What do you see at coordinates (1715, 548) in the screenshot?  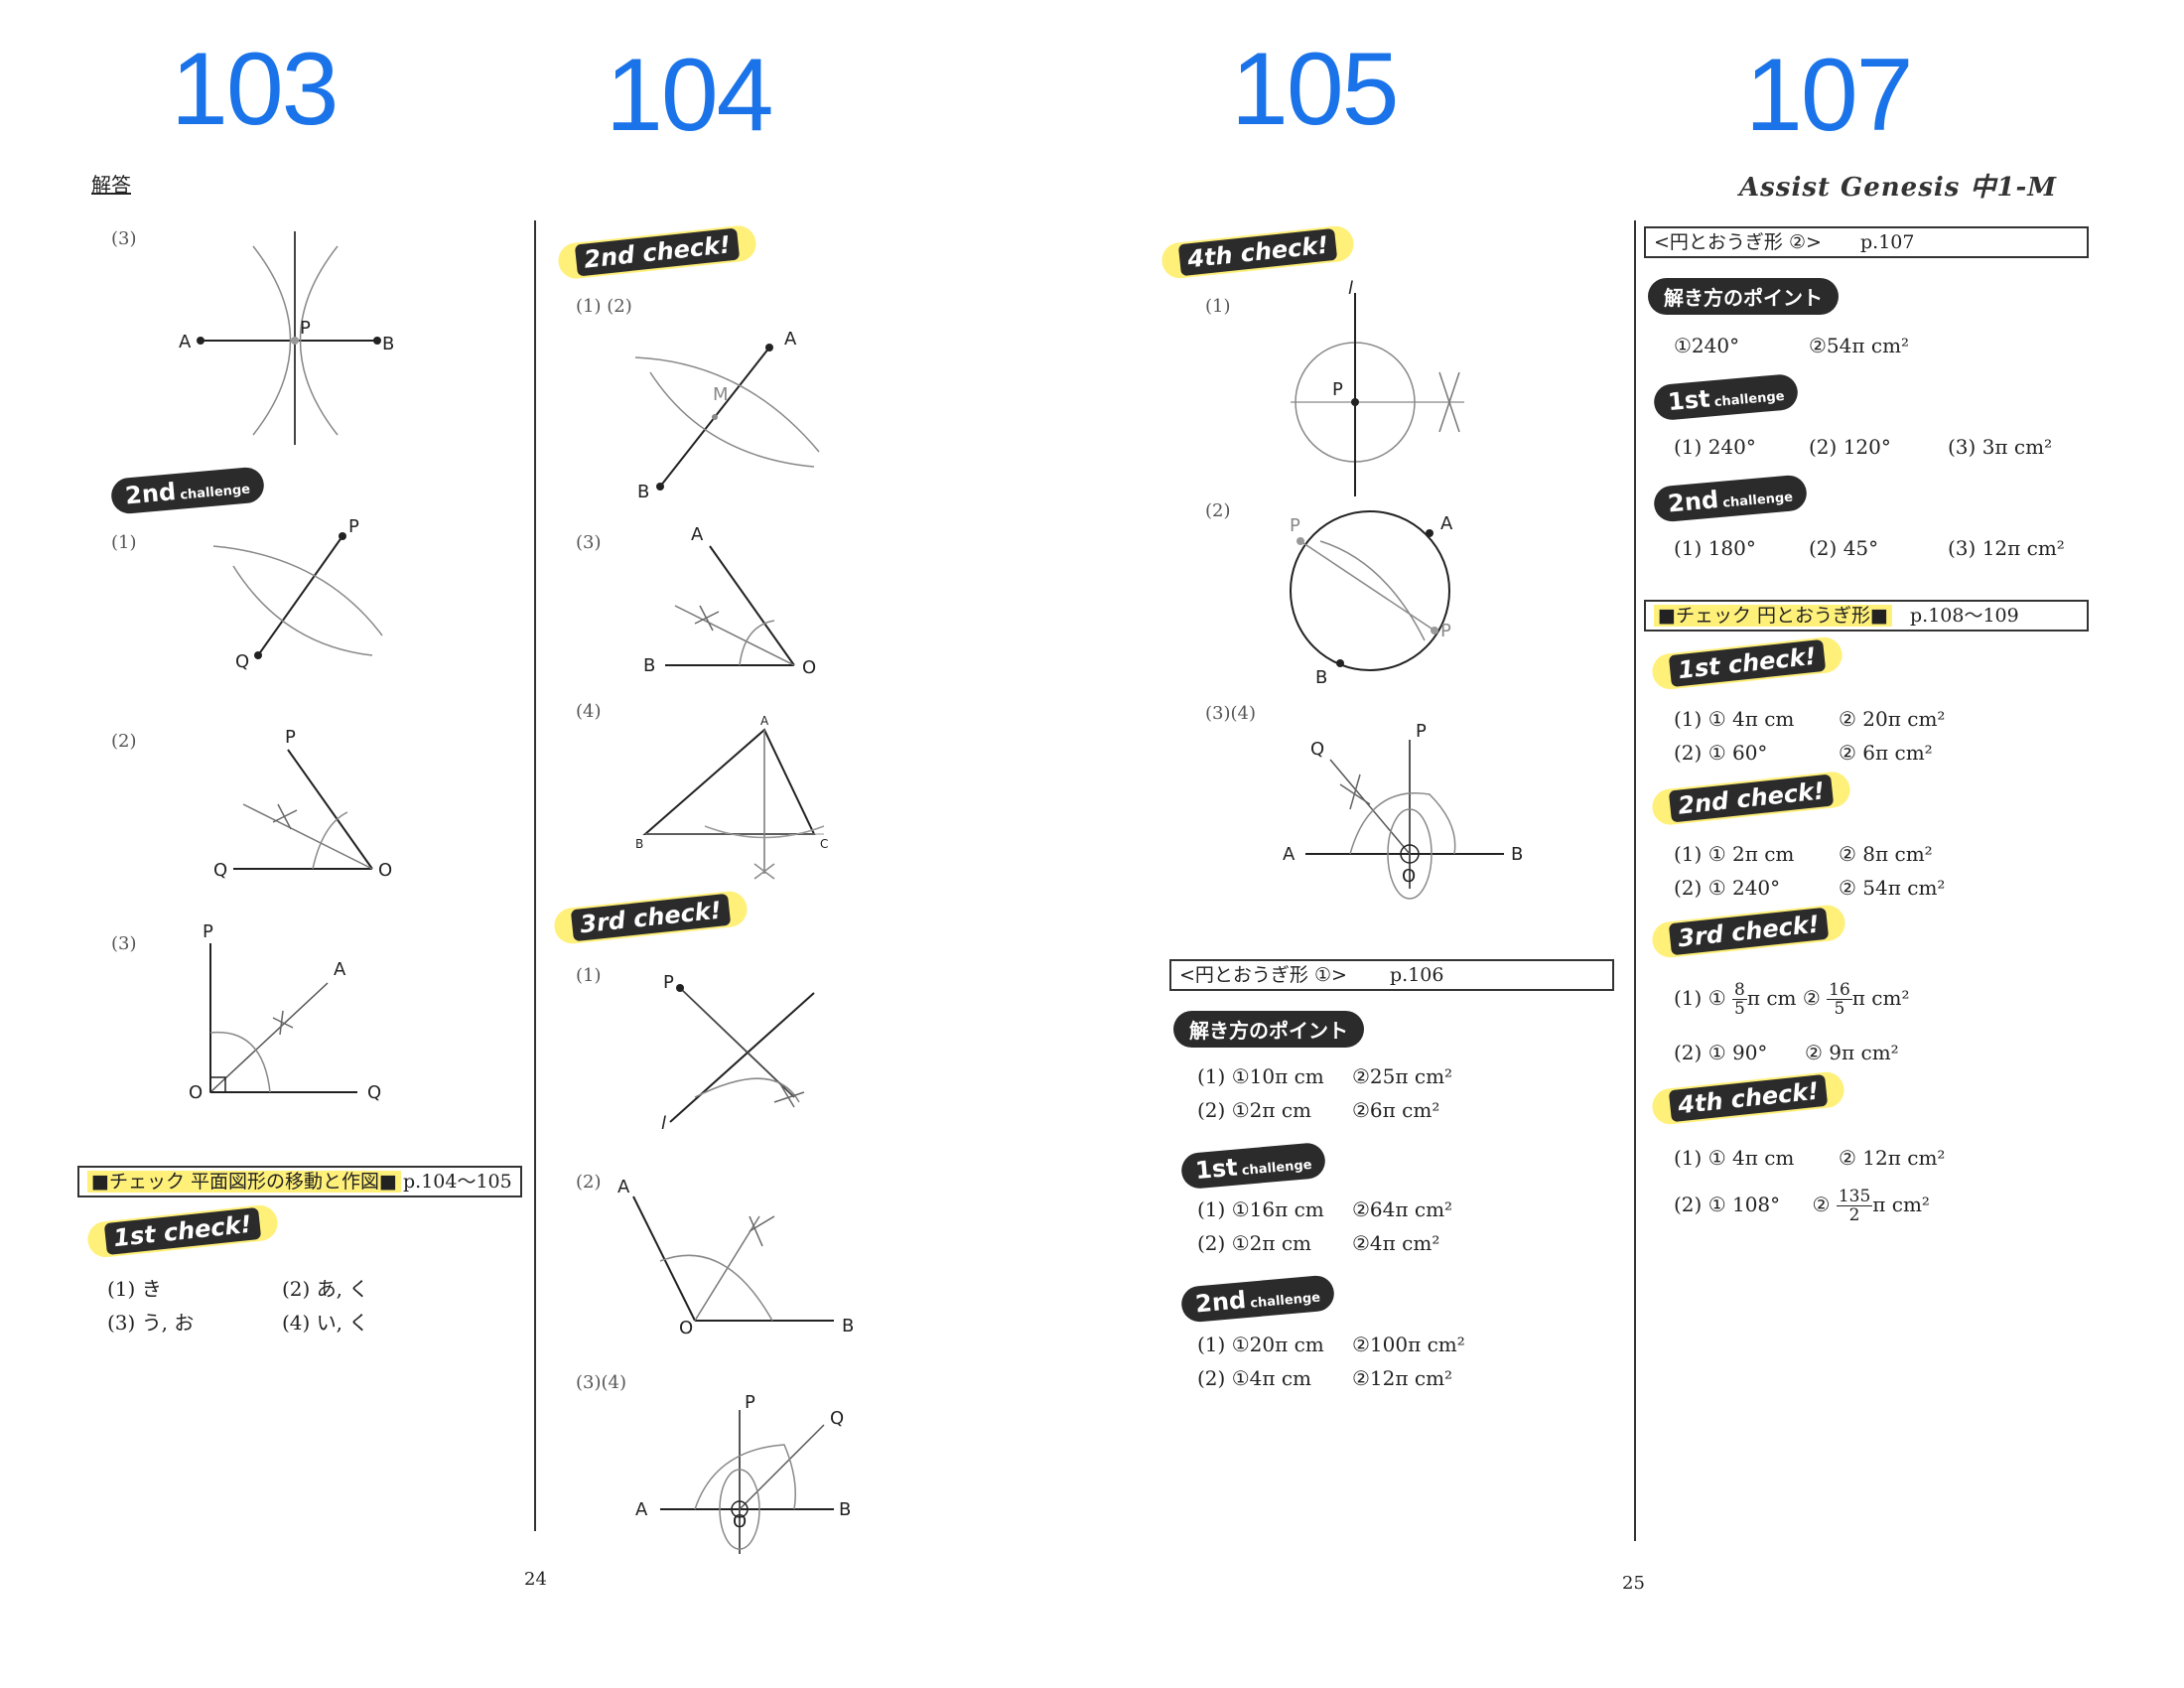 I see `challenge2-answer-1: (1) 180°` at bounding box center [1715, 548].